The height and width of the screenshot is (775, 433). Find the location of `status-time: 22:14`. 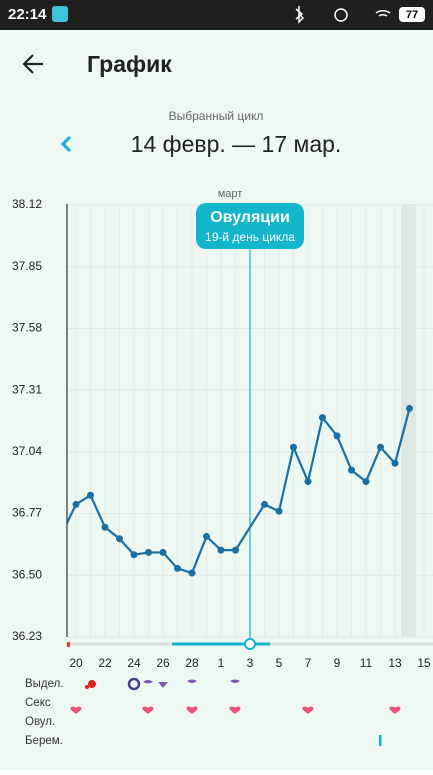

status-time: 22:14 is located at coordinates (27, 14).